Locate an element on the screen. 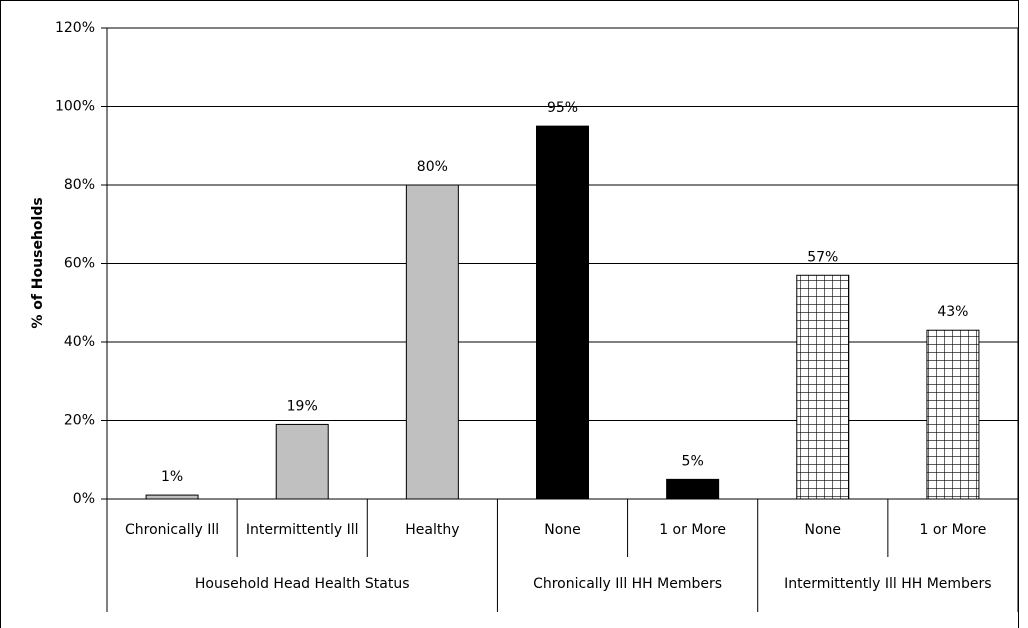 The width and height of the screenshot is (1028, 628). y-tick-label: 120% is located at coordinates (75, 28).